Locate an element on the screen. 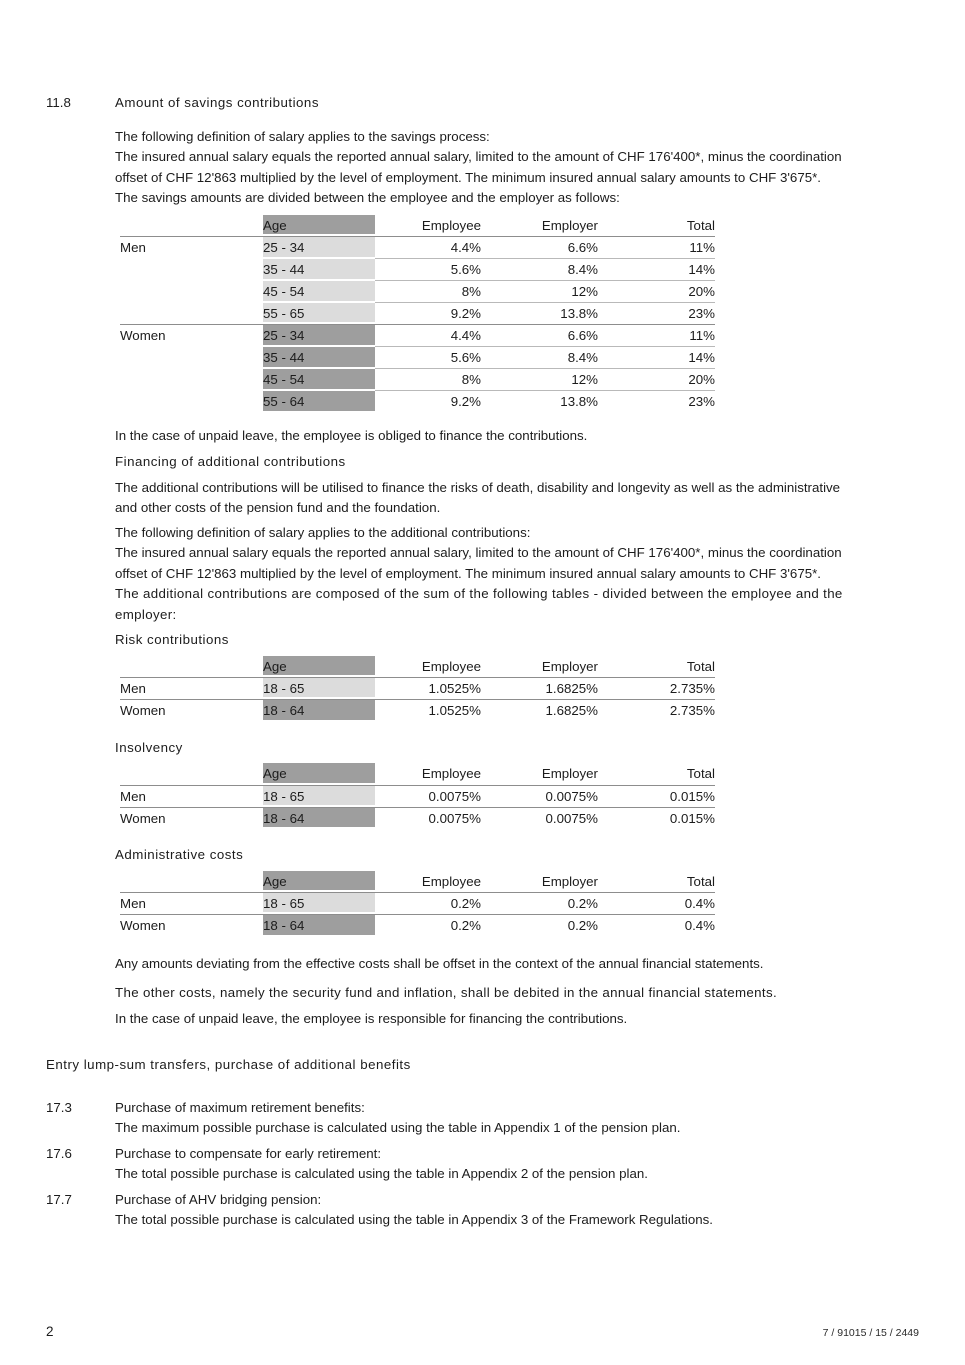 Image resolution: width=965 pixels, height=1365 pixels. empty-header-cell is located at coordinates (191, 225).